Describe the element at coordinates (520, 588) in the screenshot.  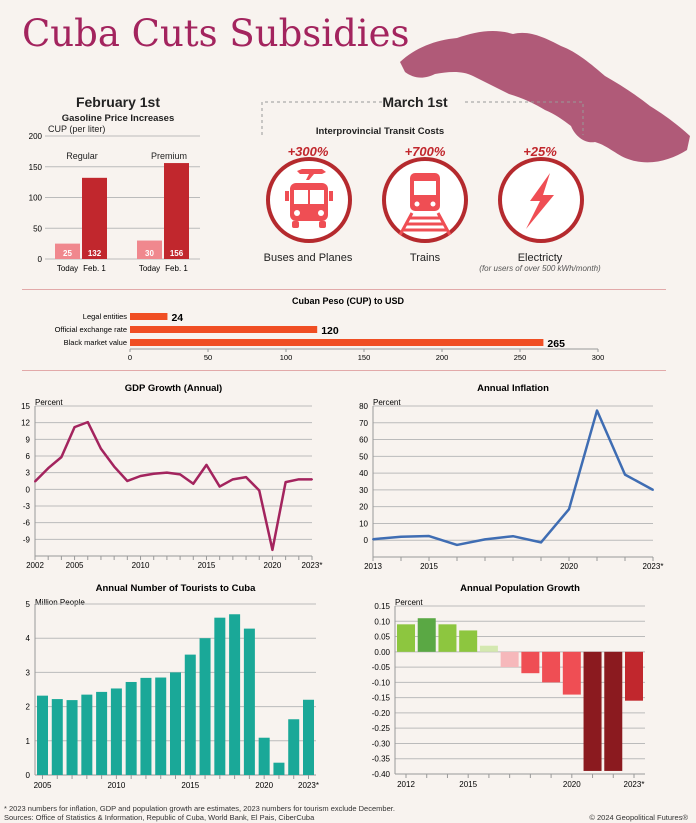
I see `chart-title: Annual Population Growth` at that location.